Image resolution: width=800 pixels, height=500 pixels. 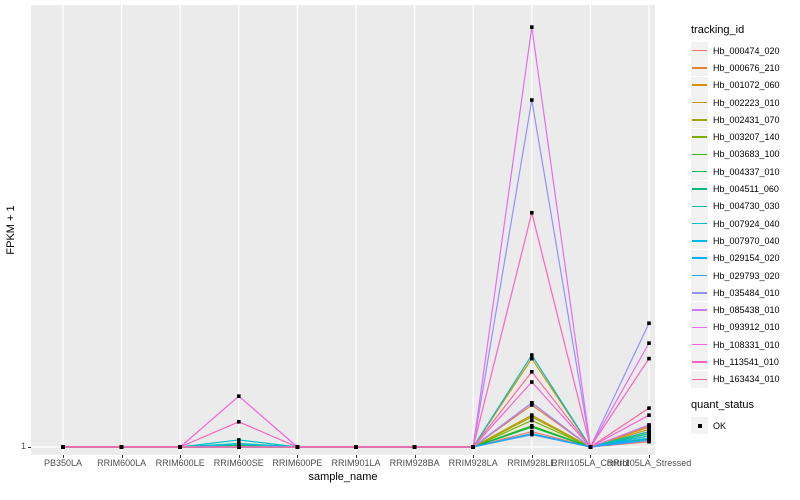 I want to click on legend-item-label: OK, so click(x=720, y=425).